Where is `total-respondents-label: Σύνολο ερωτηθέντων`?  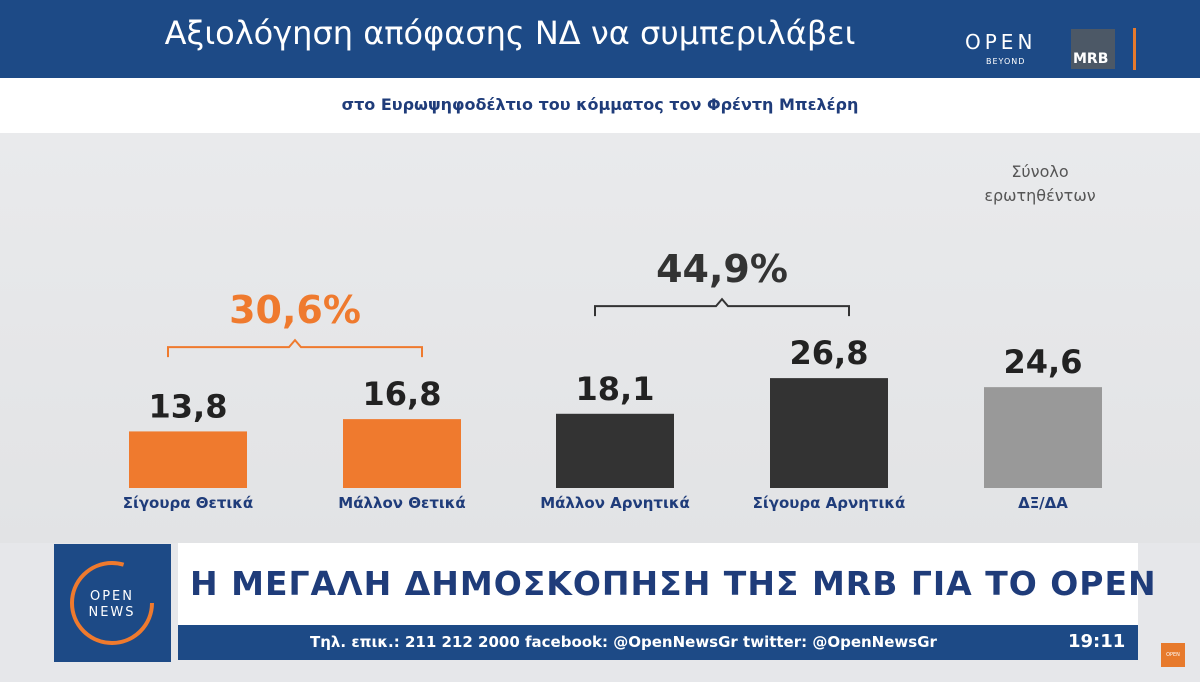 total-respondents-label: Σύνολο ερωτηθέντων is located at coordinates (1040, 184).